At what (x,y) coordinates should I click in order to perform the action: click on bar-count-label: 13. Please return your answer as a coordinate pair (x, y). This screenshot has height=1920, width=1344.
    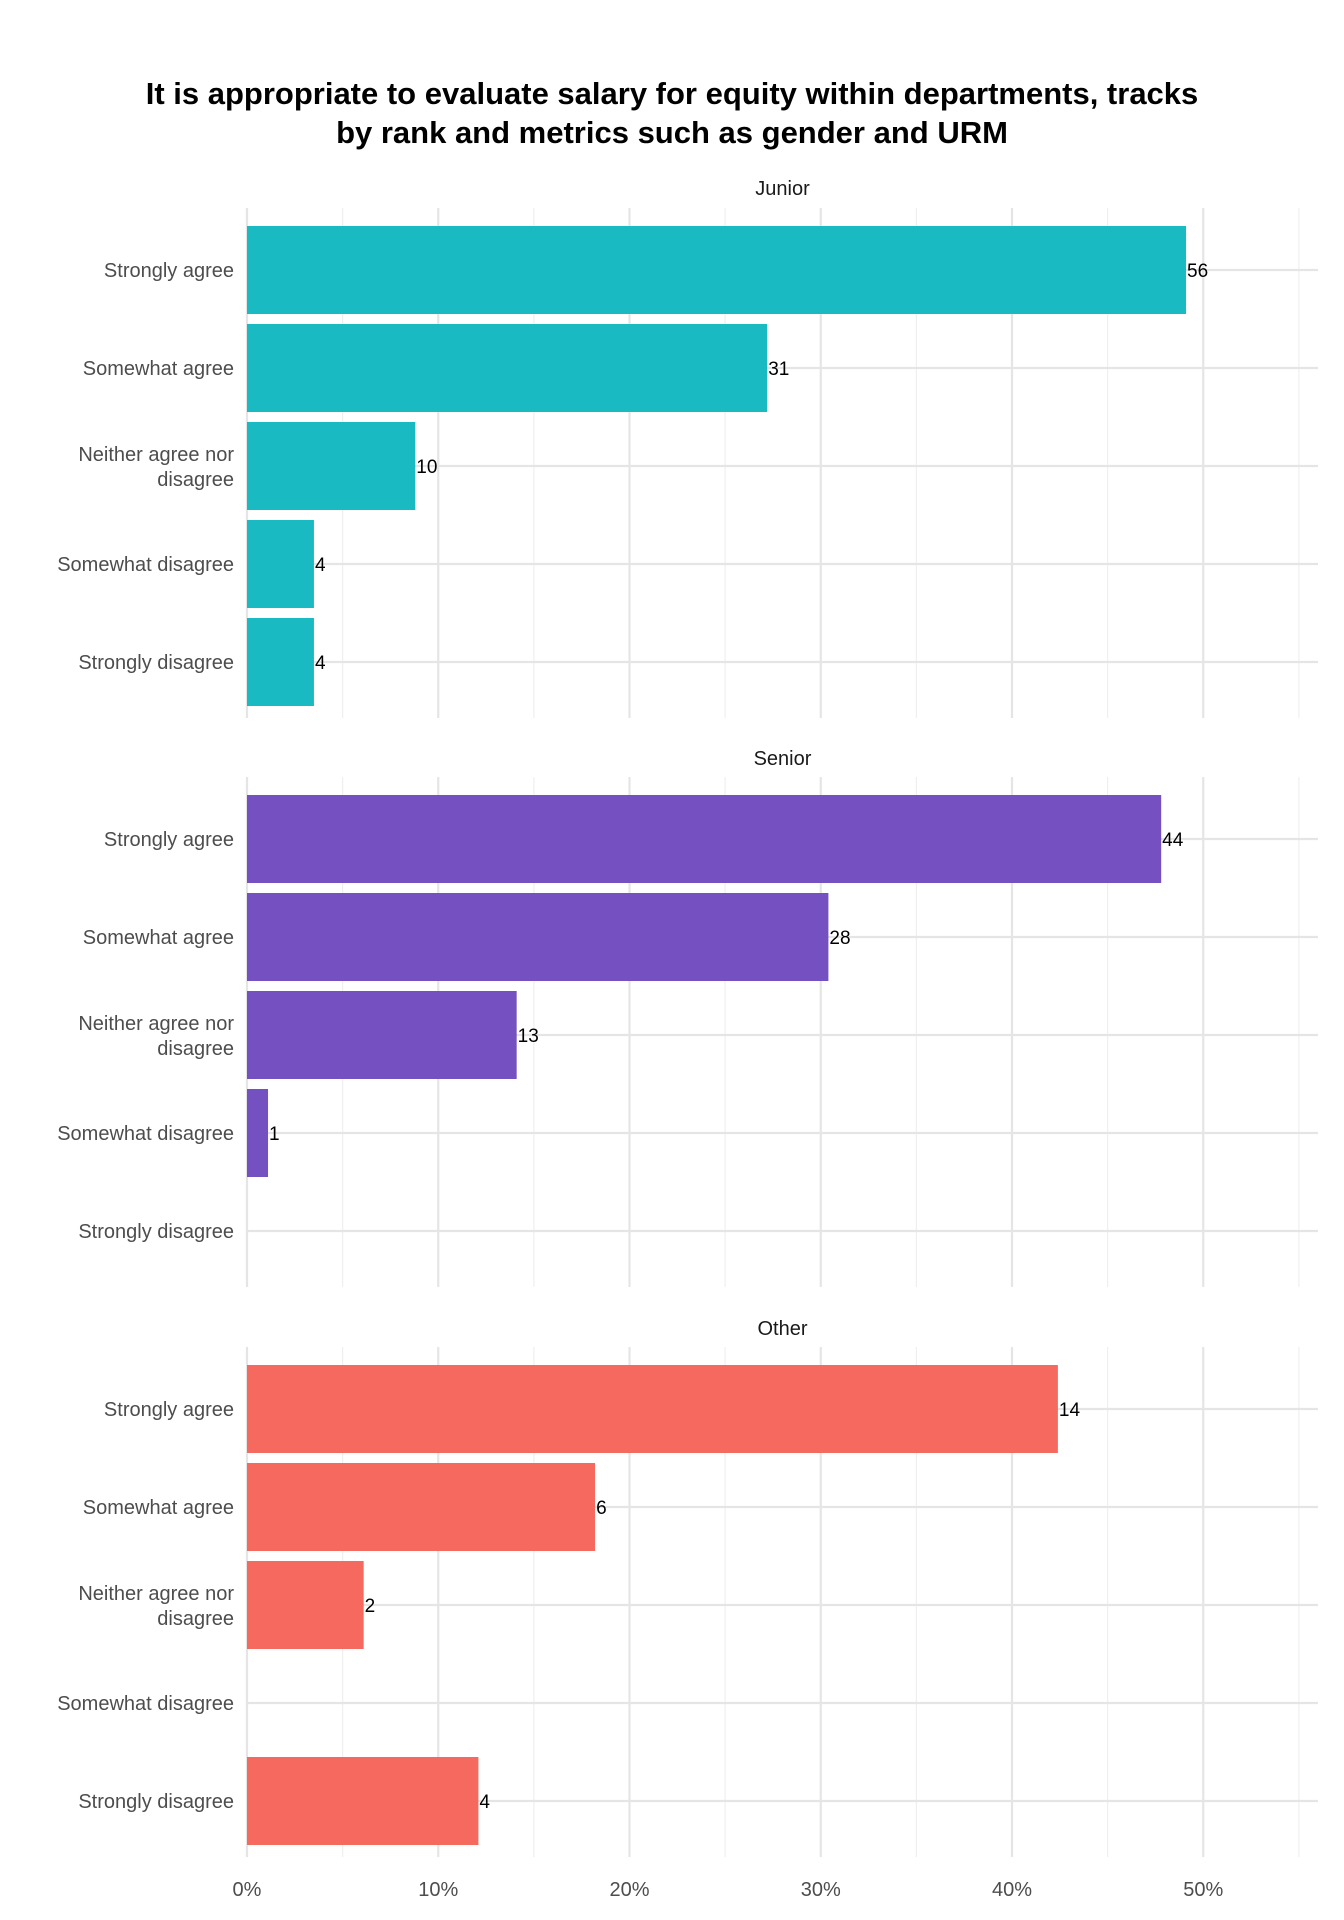
    Looking at the image, I should click on (528, 1036).